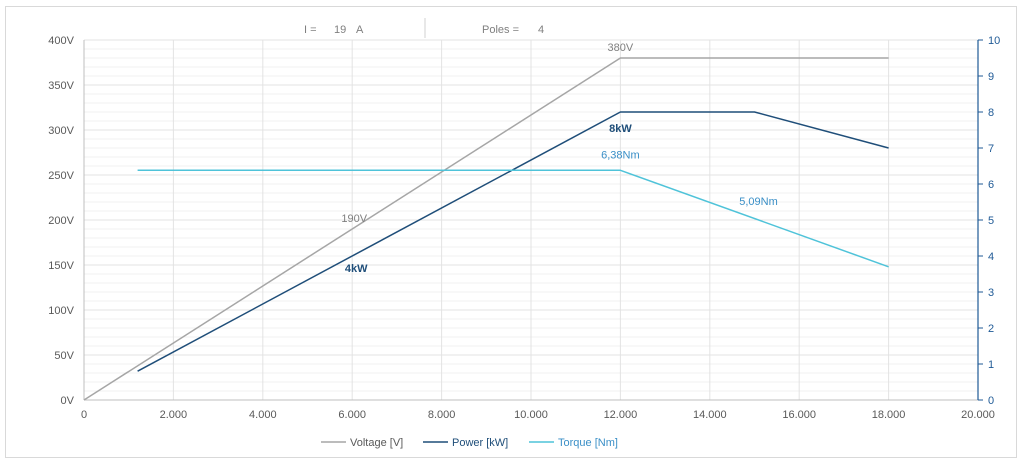  What do you see at coordinates (991, 185) in the screenshot?
I see `y-right-tick-label: 6` at bounding box center [991, 185].